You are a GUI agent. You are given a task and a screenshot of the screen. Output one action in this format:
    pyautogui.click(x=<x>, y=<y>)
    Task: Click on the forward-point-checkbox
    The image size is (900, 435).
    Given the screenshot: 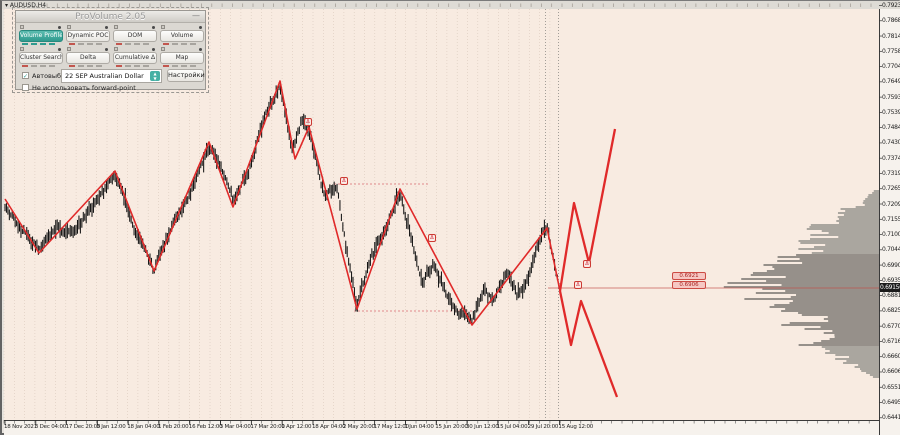 What is the action you would take?
    pyautogui.click(x=25, y=87)
    